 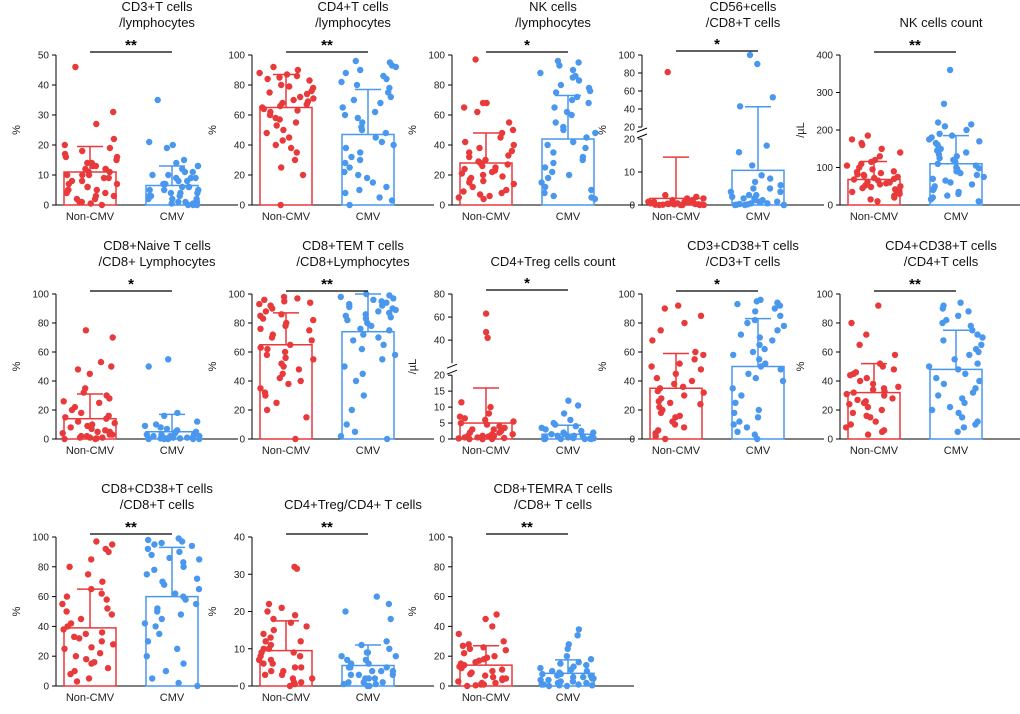 I want to click on y-tick-label: 300, so click(x=824, y=93).